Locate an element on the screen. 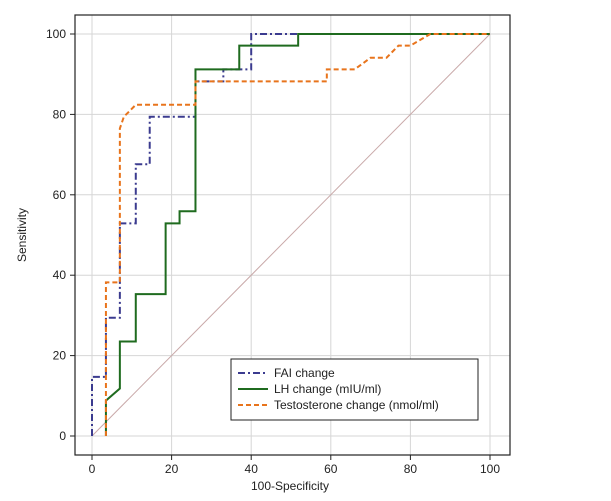 This screenshot has height=501, width=611. legend-label-testosterone: Testosterone change (nmol/ml) is located at coordinates (356, 405).